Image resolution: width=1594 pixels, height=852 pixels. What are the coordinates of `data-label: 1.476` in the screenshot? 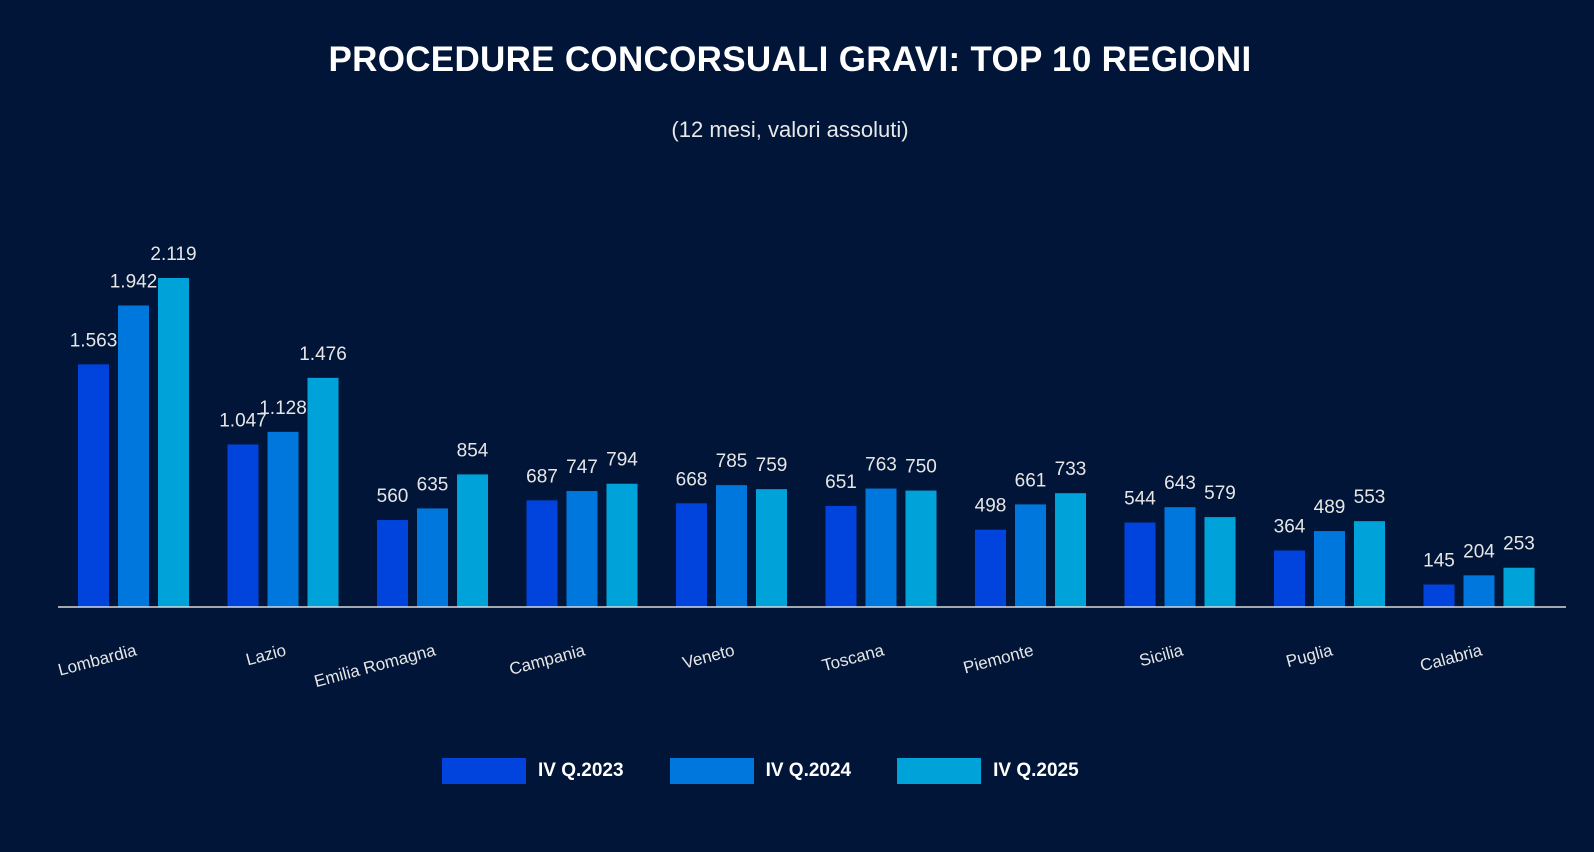 It's located at (323, 354).